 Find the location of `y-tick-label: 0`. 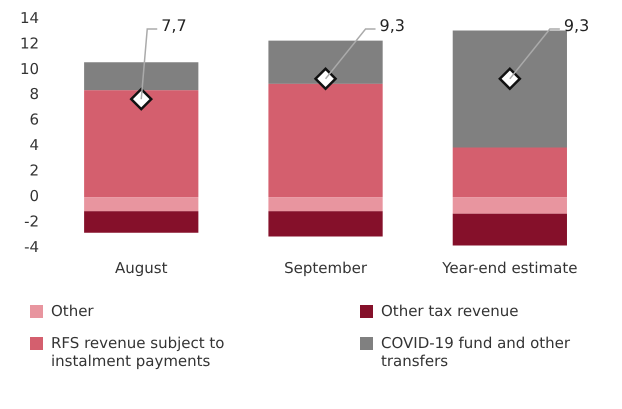

y-tick-label: 0 is located at coordinates (35, 196).